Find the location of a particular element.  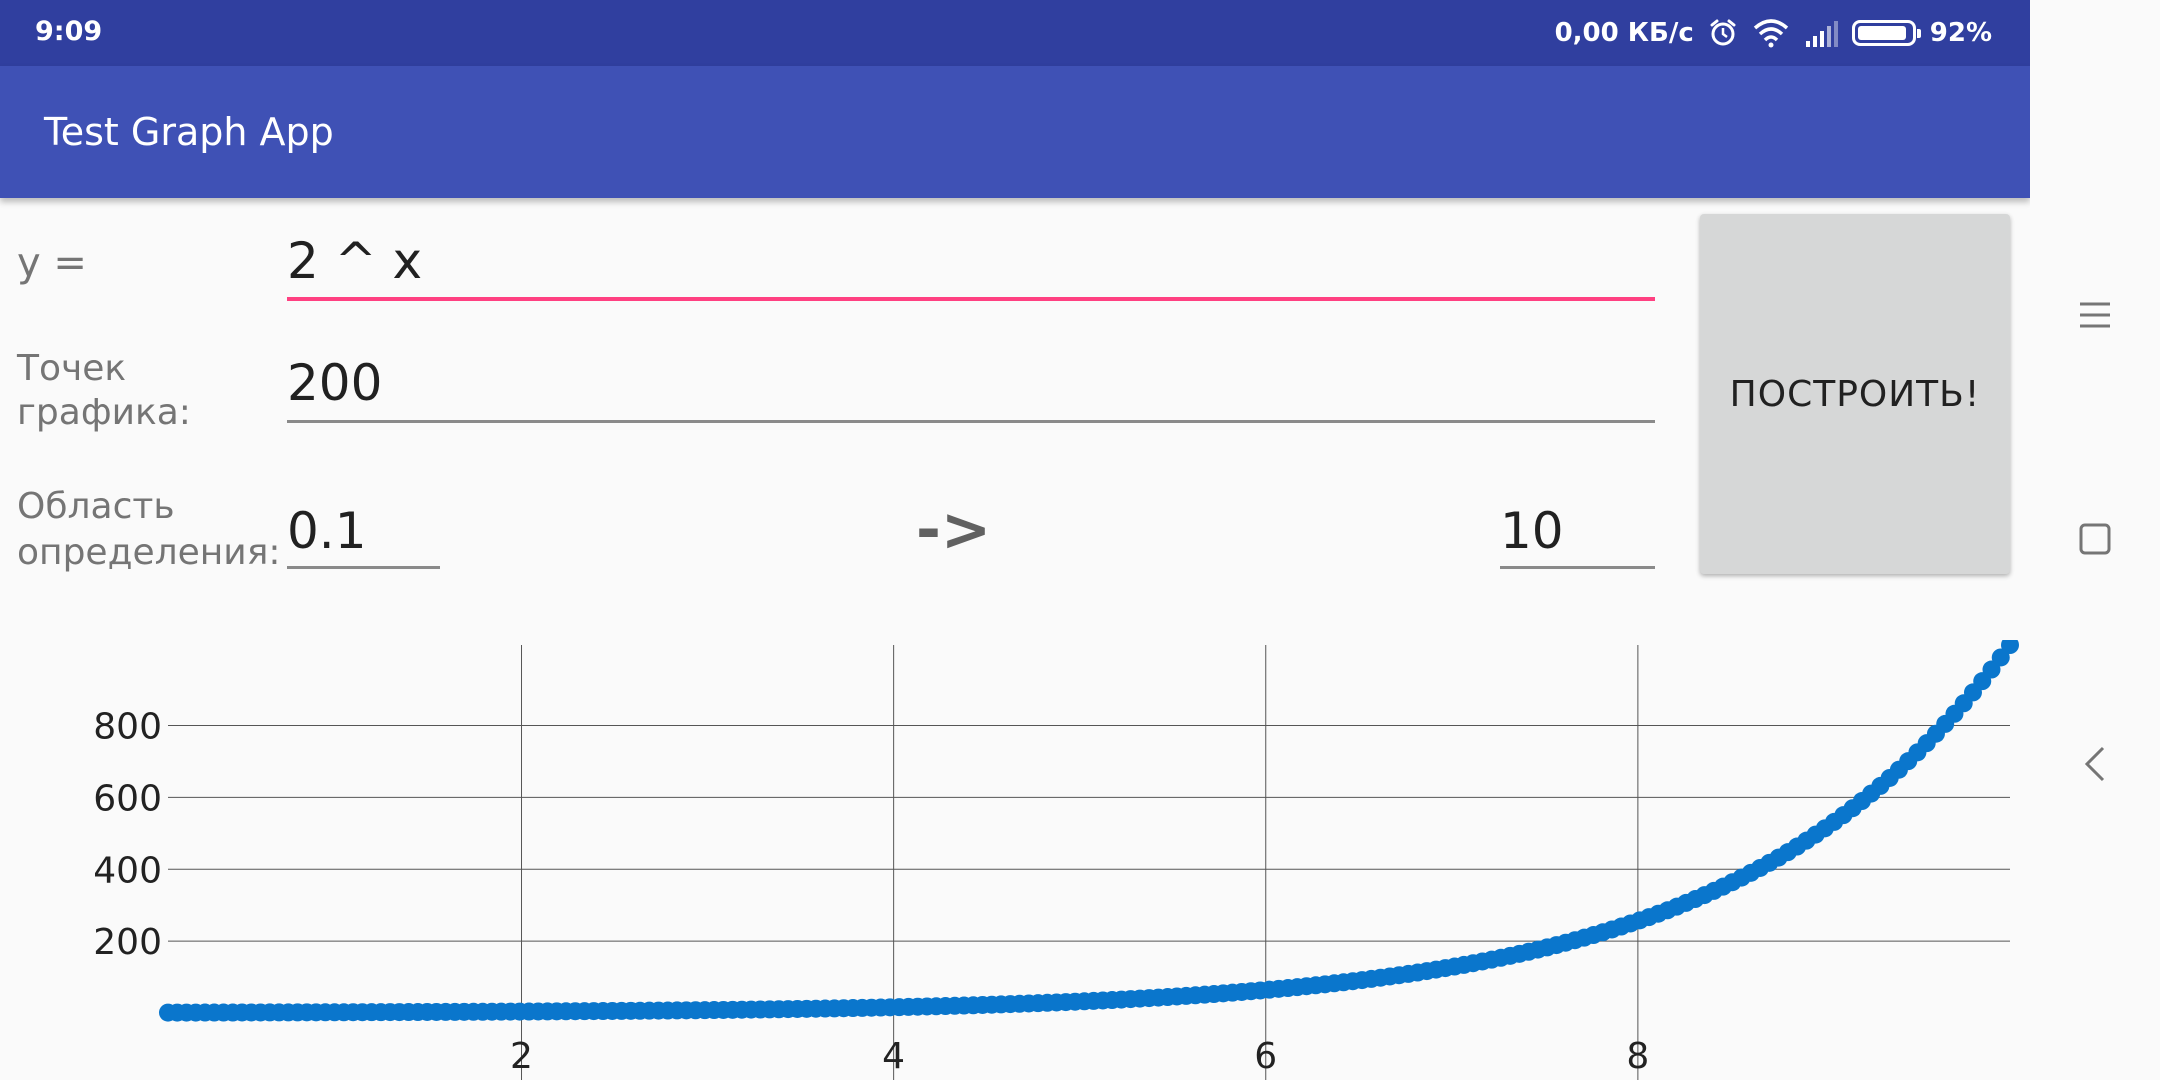

build-button: ПОСТРОИТЬ! is located at coordinates (1855, 394).